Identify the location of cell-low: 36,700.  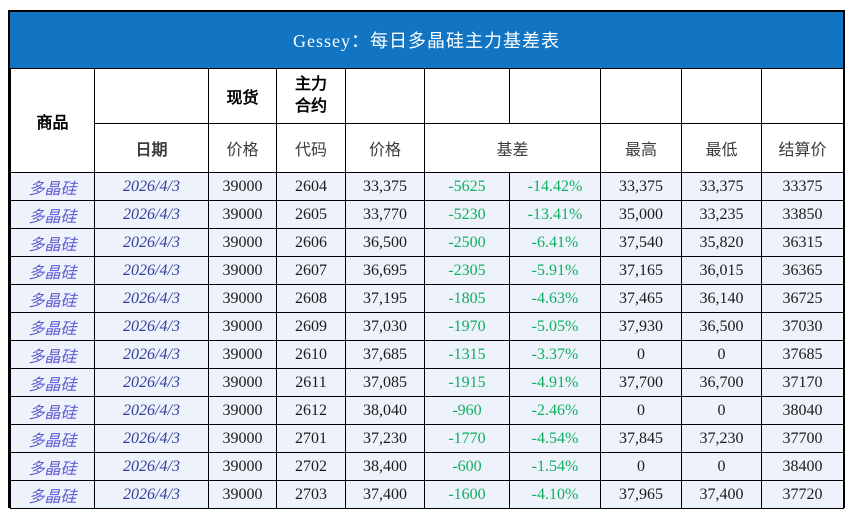
(721, 382).